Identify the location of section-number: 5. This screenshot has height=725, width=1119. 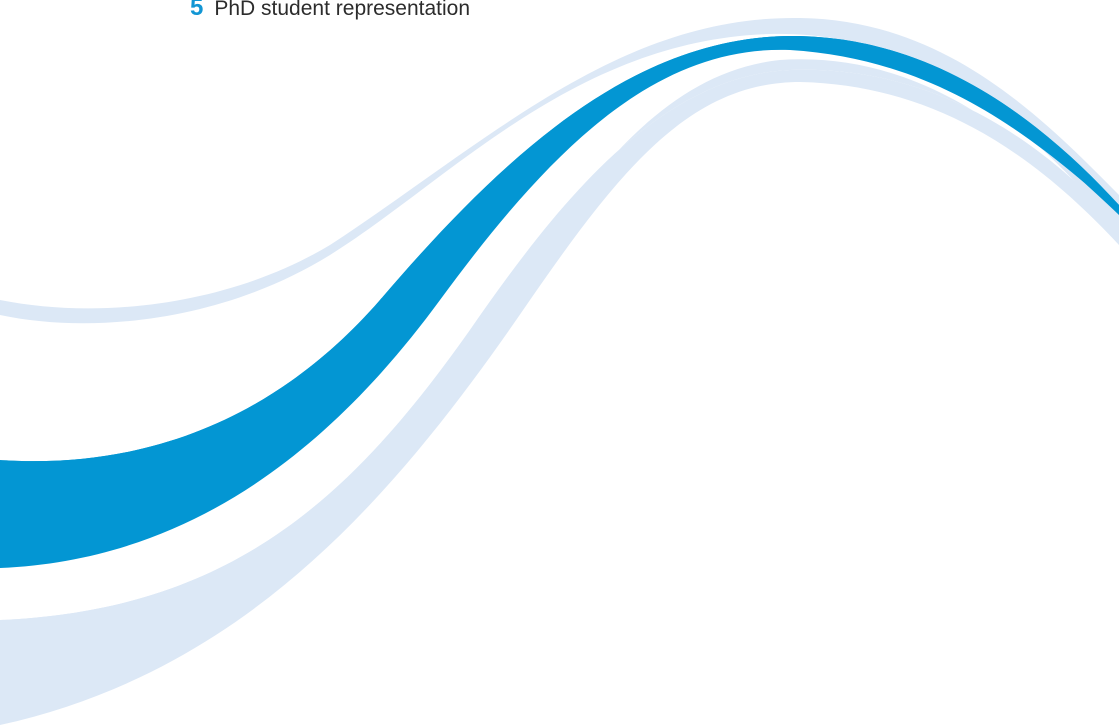
(197, 10).